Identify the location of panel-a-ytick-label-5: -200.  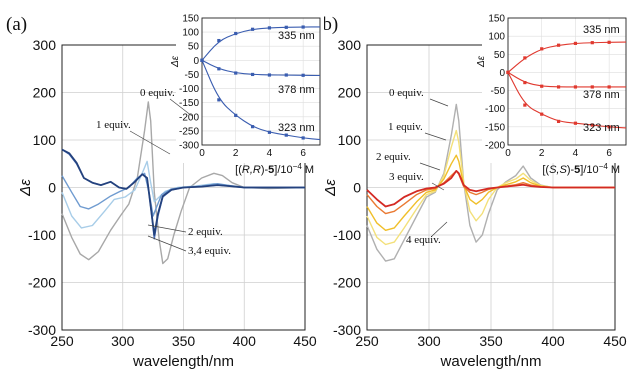
(42, 283).